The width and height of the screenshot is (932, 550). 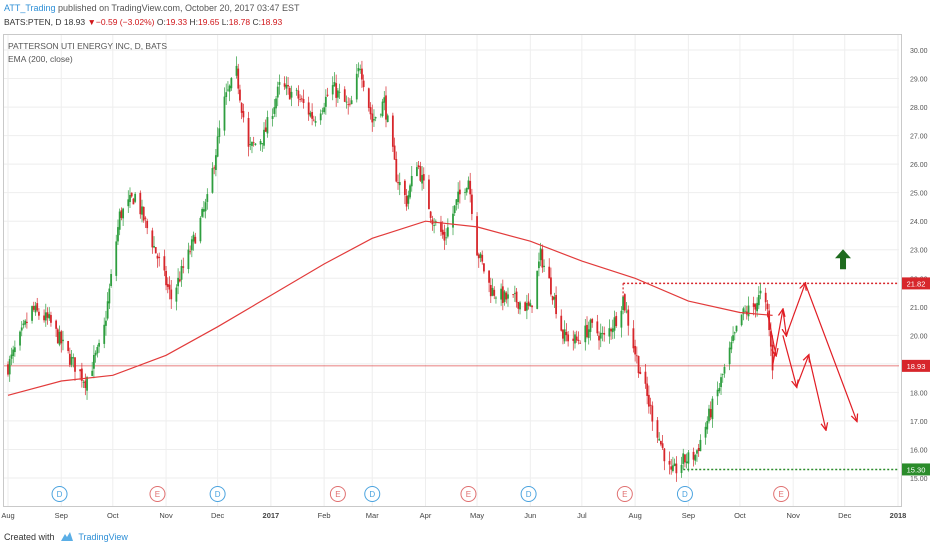 What do you see at coordinates (529, 494) in the screenshot?
I see `event-label: D` at bounding box center [529, 494].